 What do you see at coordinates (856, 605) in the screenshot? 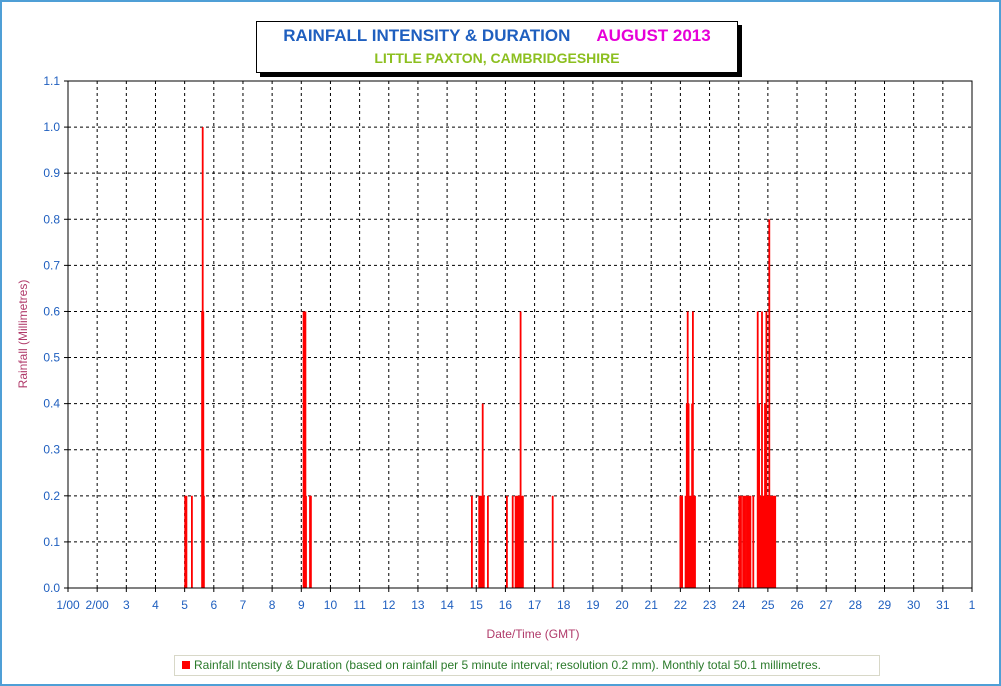
I see `x-tick-label: 28` at bounding box center [856, 605].